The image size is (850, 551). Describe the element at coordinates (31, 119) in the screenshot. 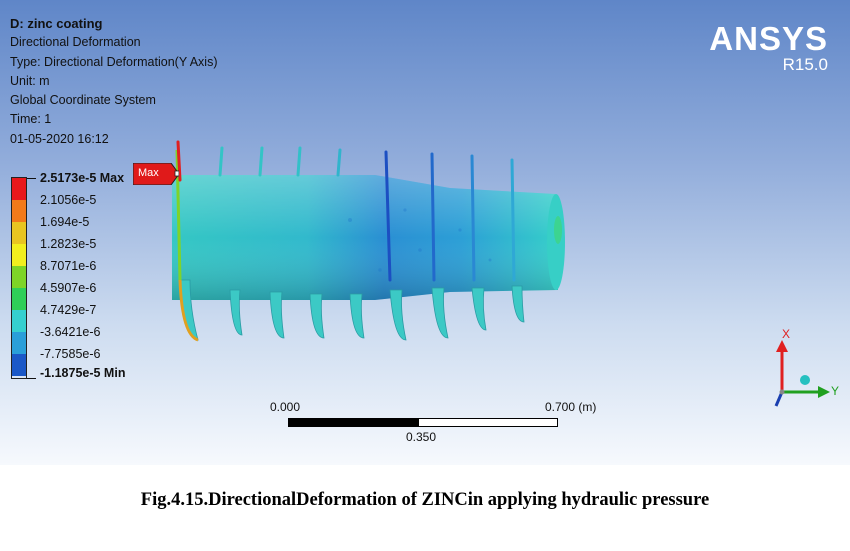

I see `result-info-line: Time: 1` at that location.